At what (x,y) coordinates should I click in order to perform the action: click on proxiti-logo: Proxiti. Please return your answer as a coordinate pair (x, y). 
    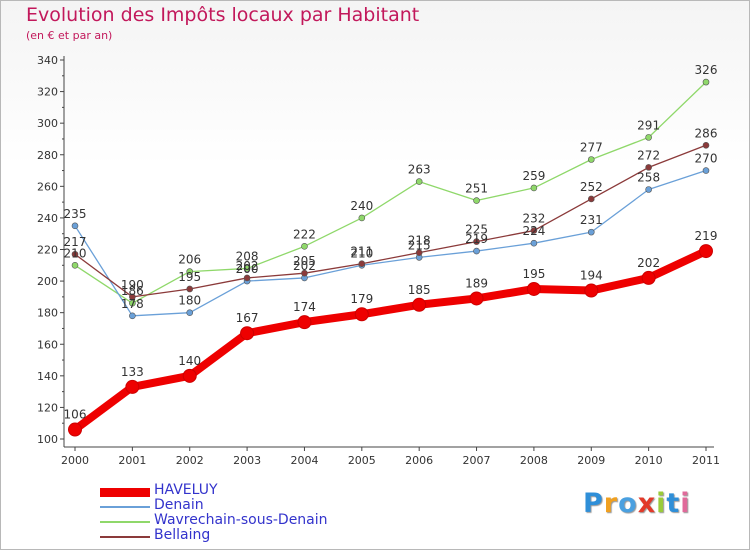
    Looking at the image, I should click on (637, 503).